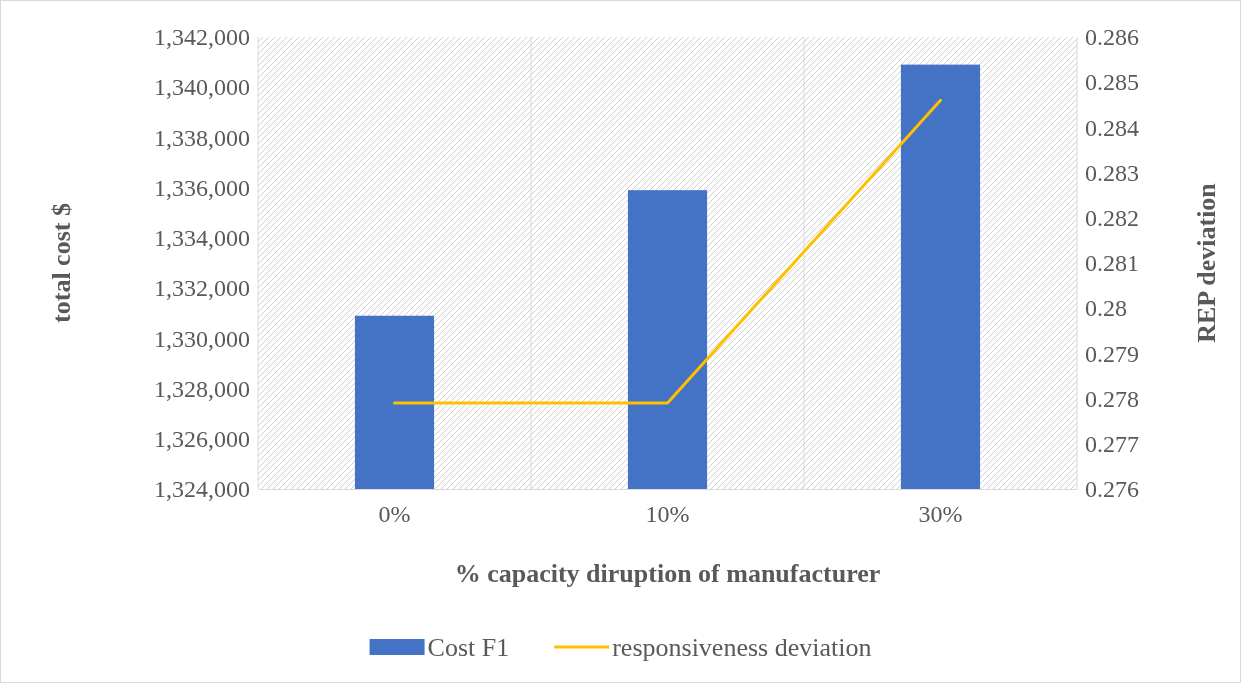 The width and height of the screenshot is (1250, 685). Describe the element at coordinates (667, 573) in the screenshot. I see `x-axis-title: % capacity diruption of manufacturer` at that location.